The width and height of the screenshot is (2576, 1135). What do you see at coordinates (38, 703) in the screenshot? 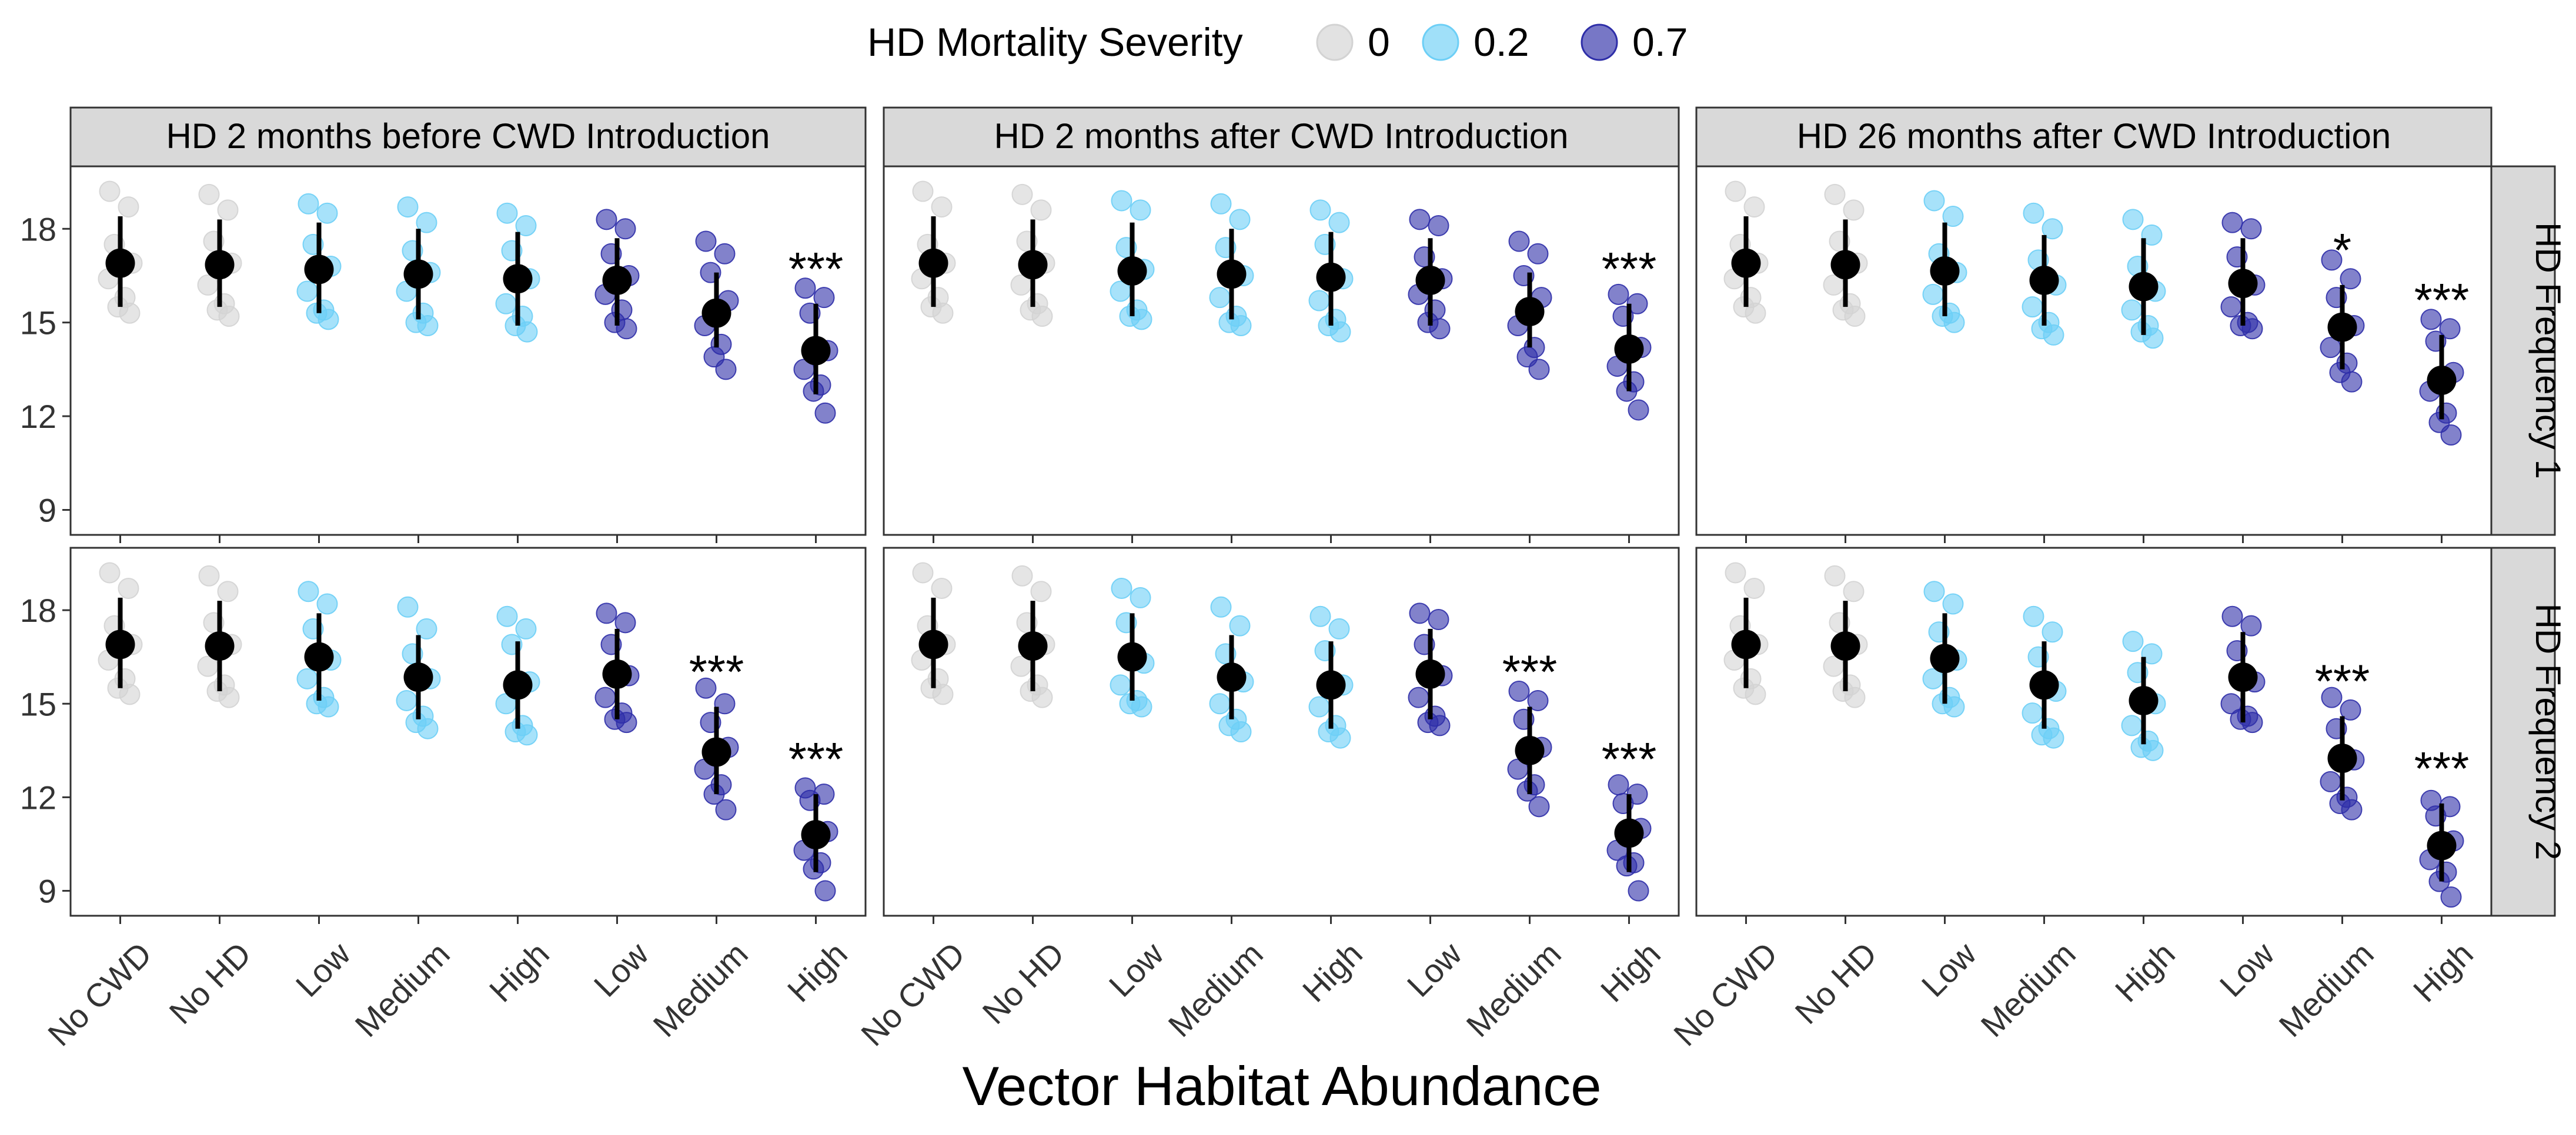
I see `y-tick-label: 15` at bounding box center [38, 703].